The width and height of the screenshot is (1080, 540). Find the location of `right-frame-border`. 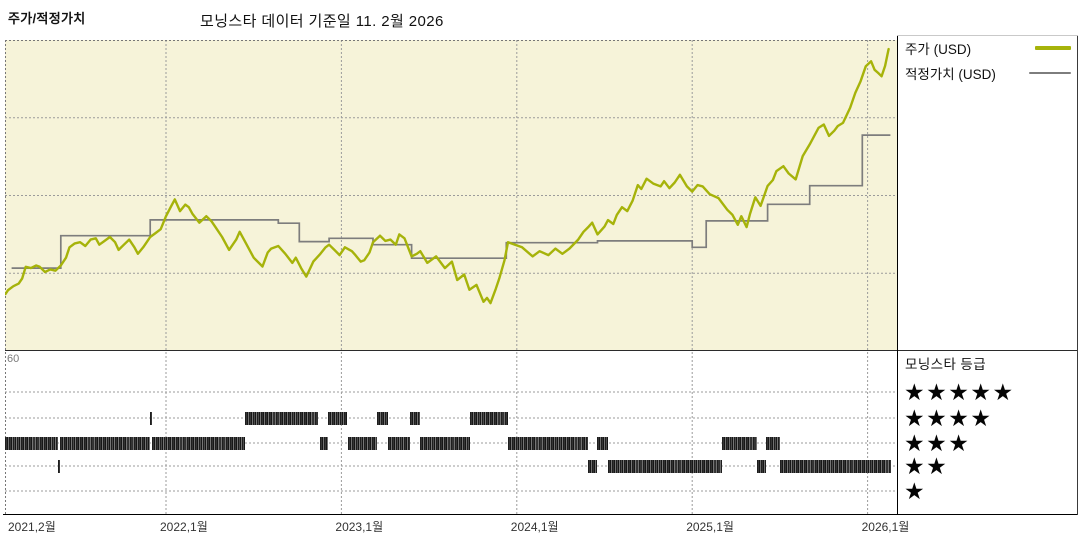

right-frame-border is located at coordinates (1077, 275).